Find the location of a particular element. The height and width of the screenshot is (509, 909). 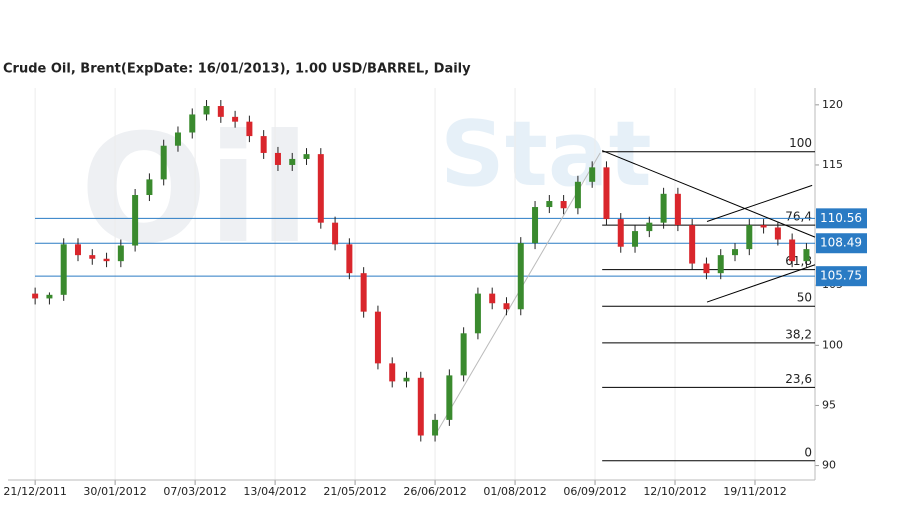

y-tick-label: 120 is located at coordinates (832, 104).